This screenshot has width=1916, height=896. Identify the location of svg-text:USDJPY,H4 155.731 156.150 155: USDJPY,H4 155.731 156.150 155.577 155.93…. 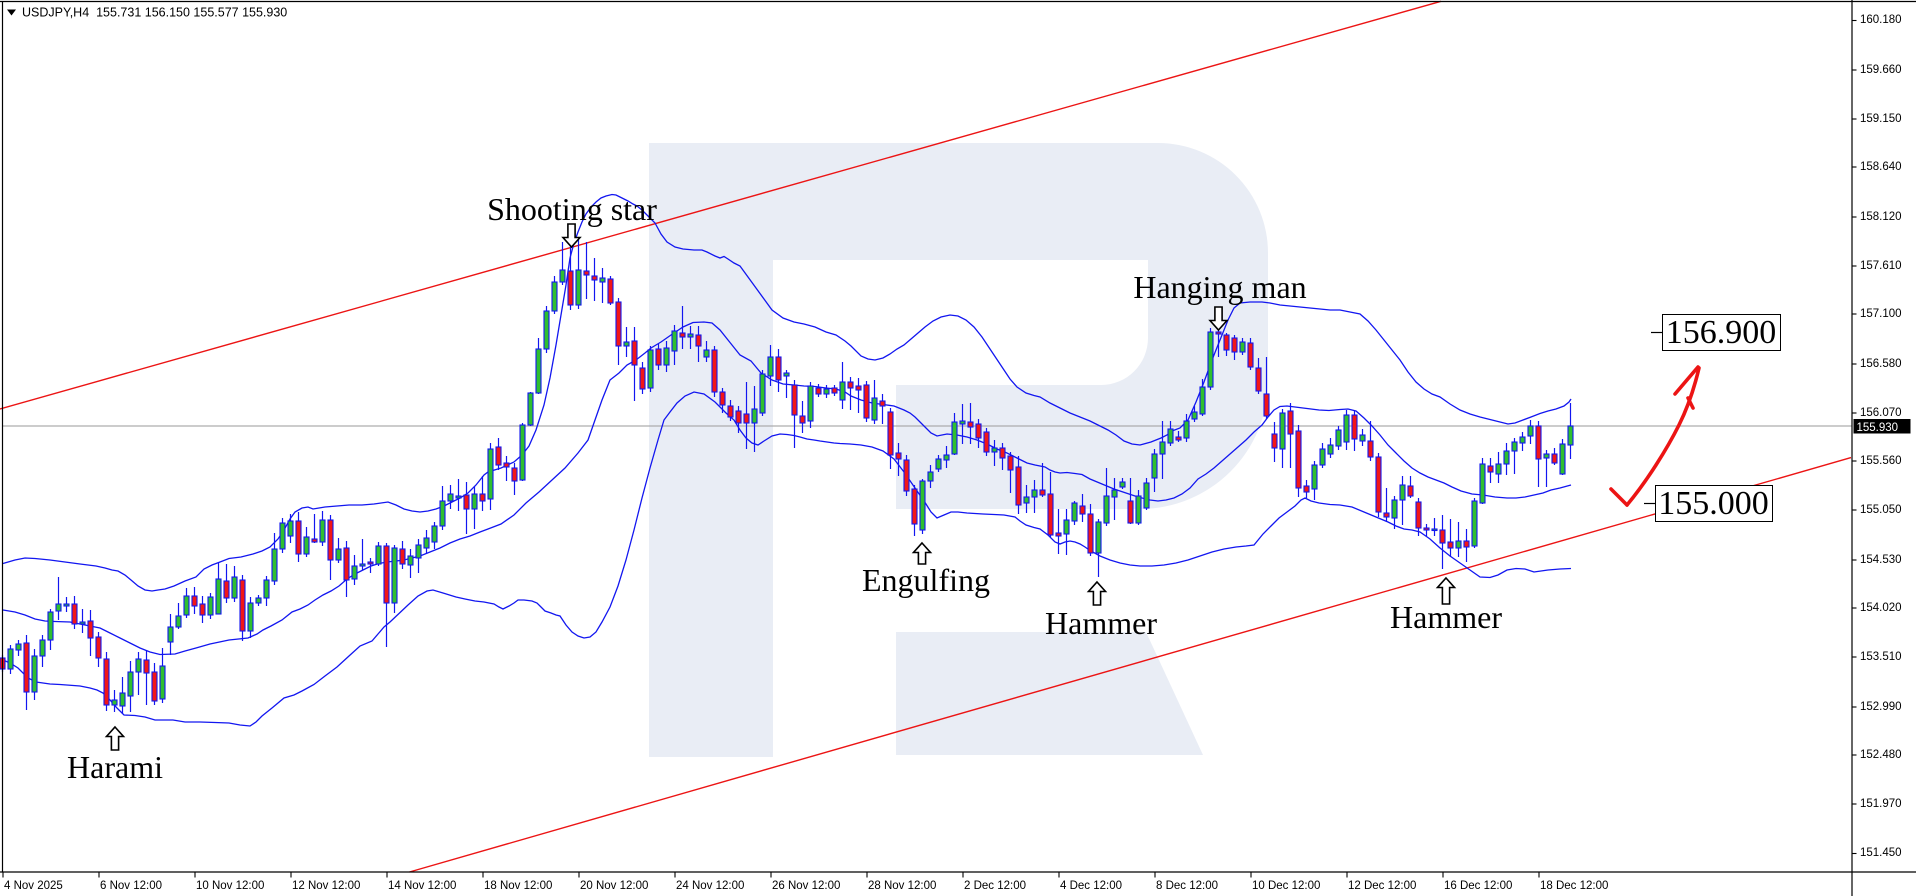
(154, 13).